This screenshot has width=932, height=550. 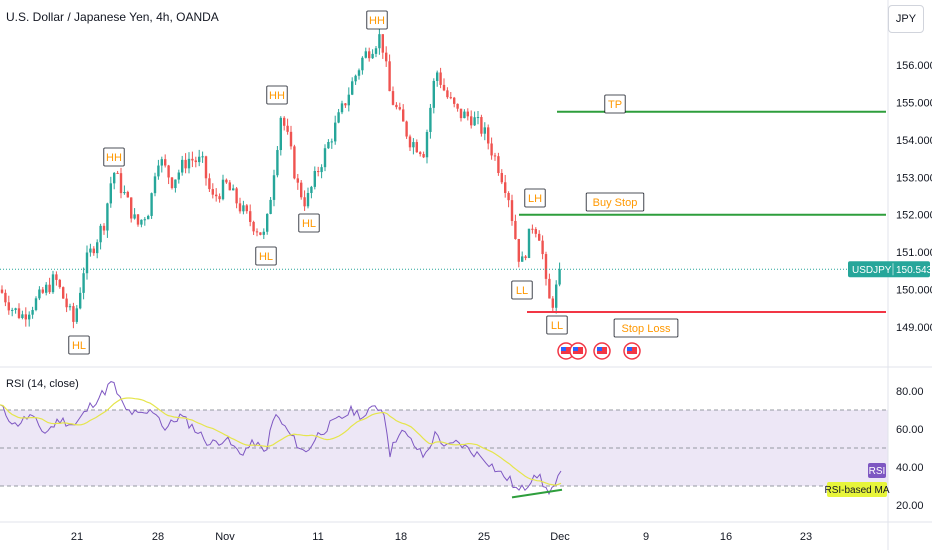 I want to click on price-badge-value: 150.543, so click(x=914, y=270).